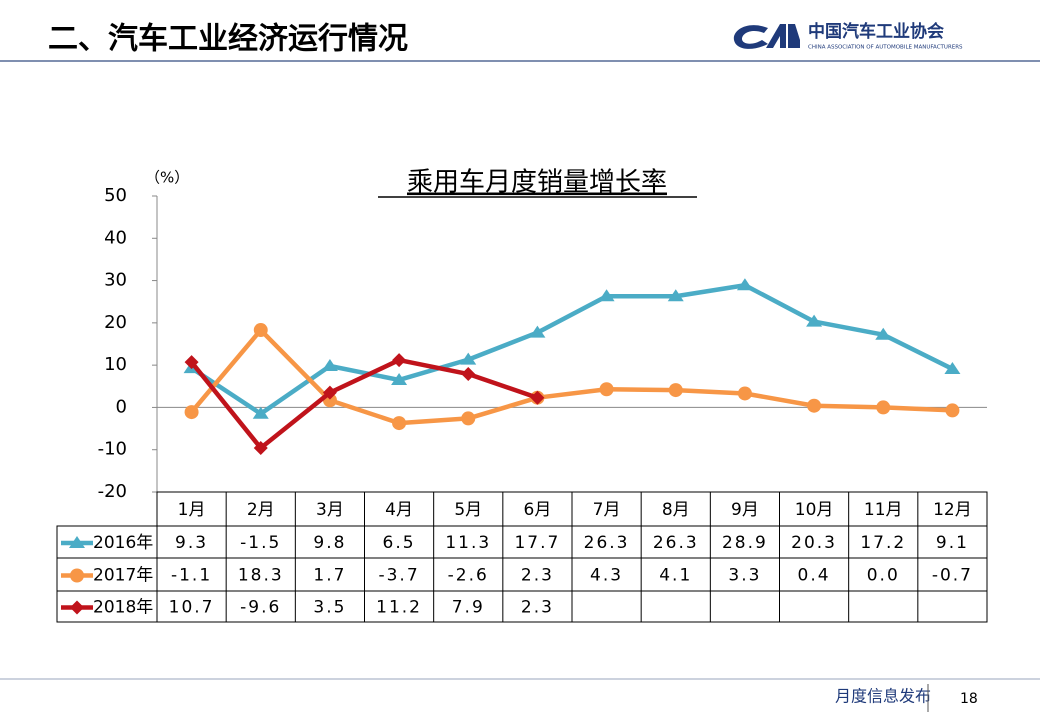 Image resolution: width=1040 pixels, height=720 pixels. Describe the element at coordinates (115, 237) in the screenshot. I see `y-tick-label: 40` at that location.